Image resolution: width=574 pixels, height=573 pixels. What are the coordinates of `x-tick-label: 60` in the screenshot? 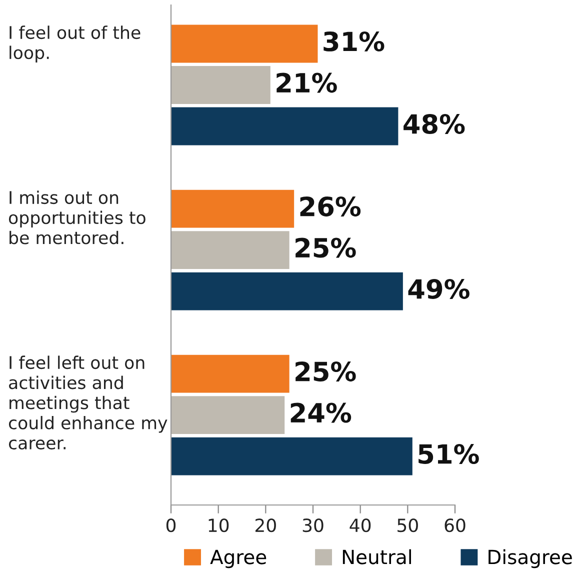 It's located at (455, 525).